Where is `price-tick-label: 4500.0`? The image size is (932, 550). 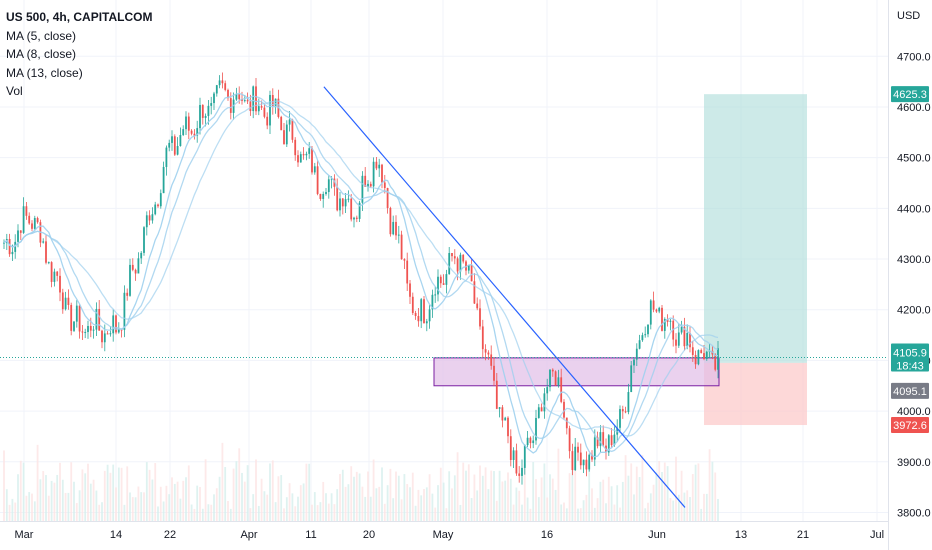 price-tick-label: 4500.0 is located at coordinates (914, 159).